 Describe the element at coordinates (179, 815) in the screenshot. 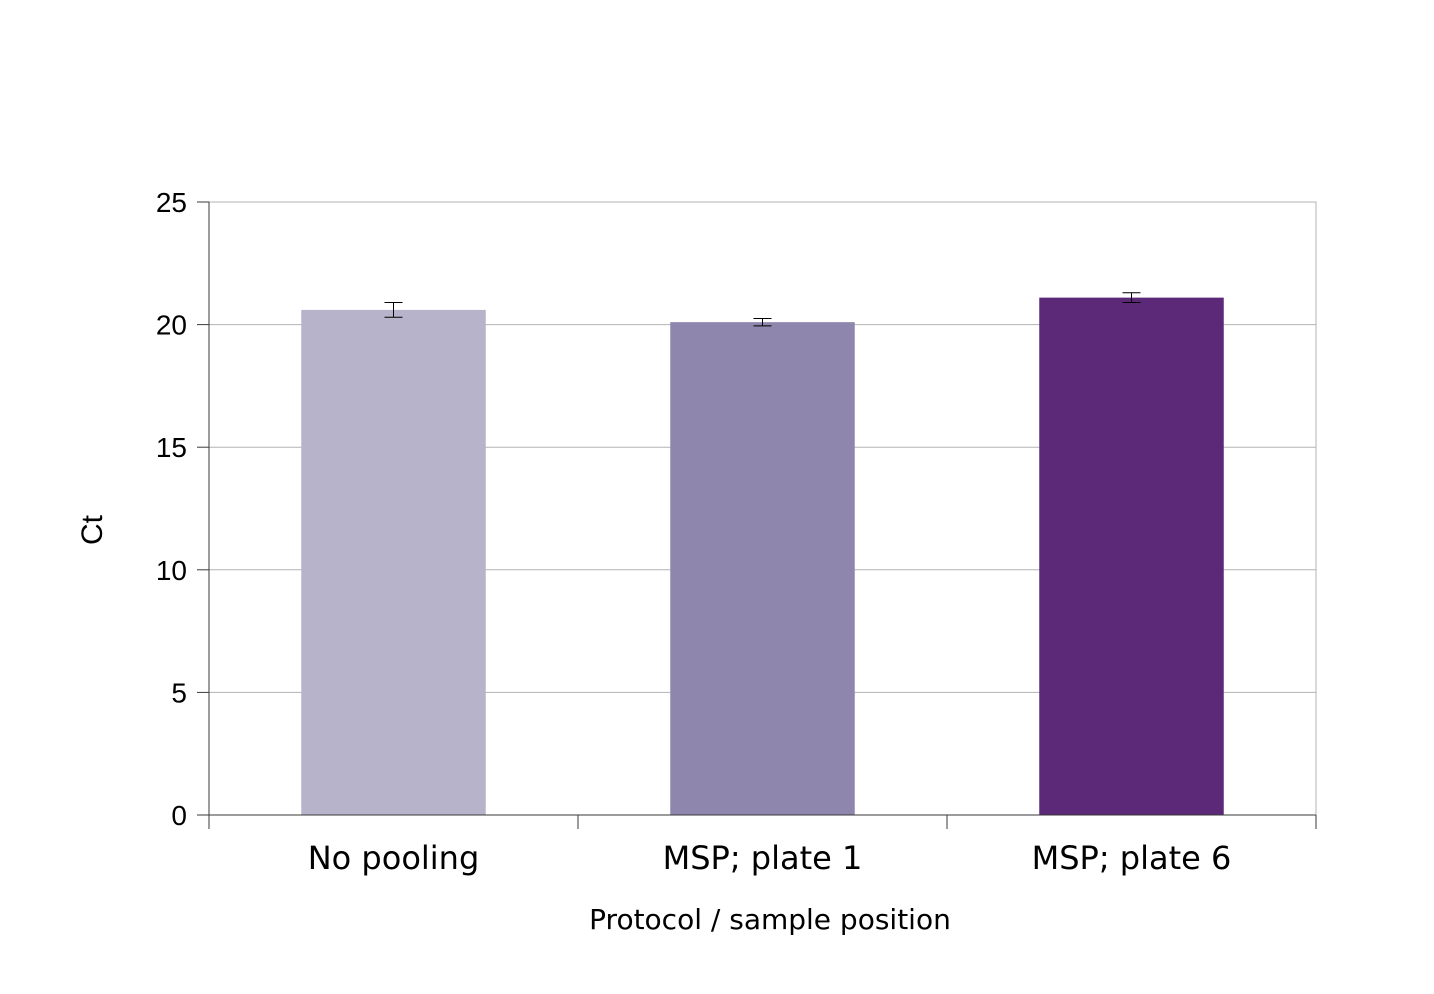

I see `y-tick-label: 0` at that location.